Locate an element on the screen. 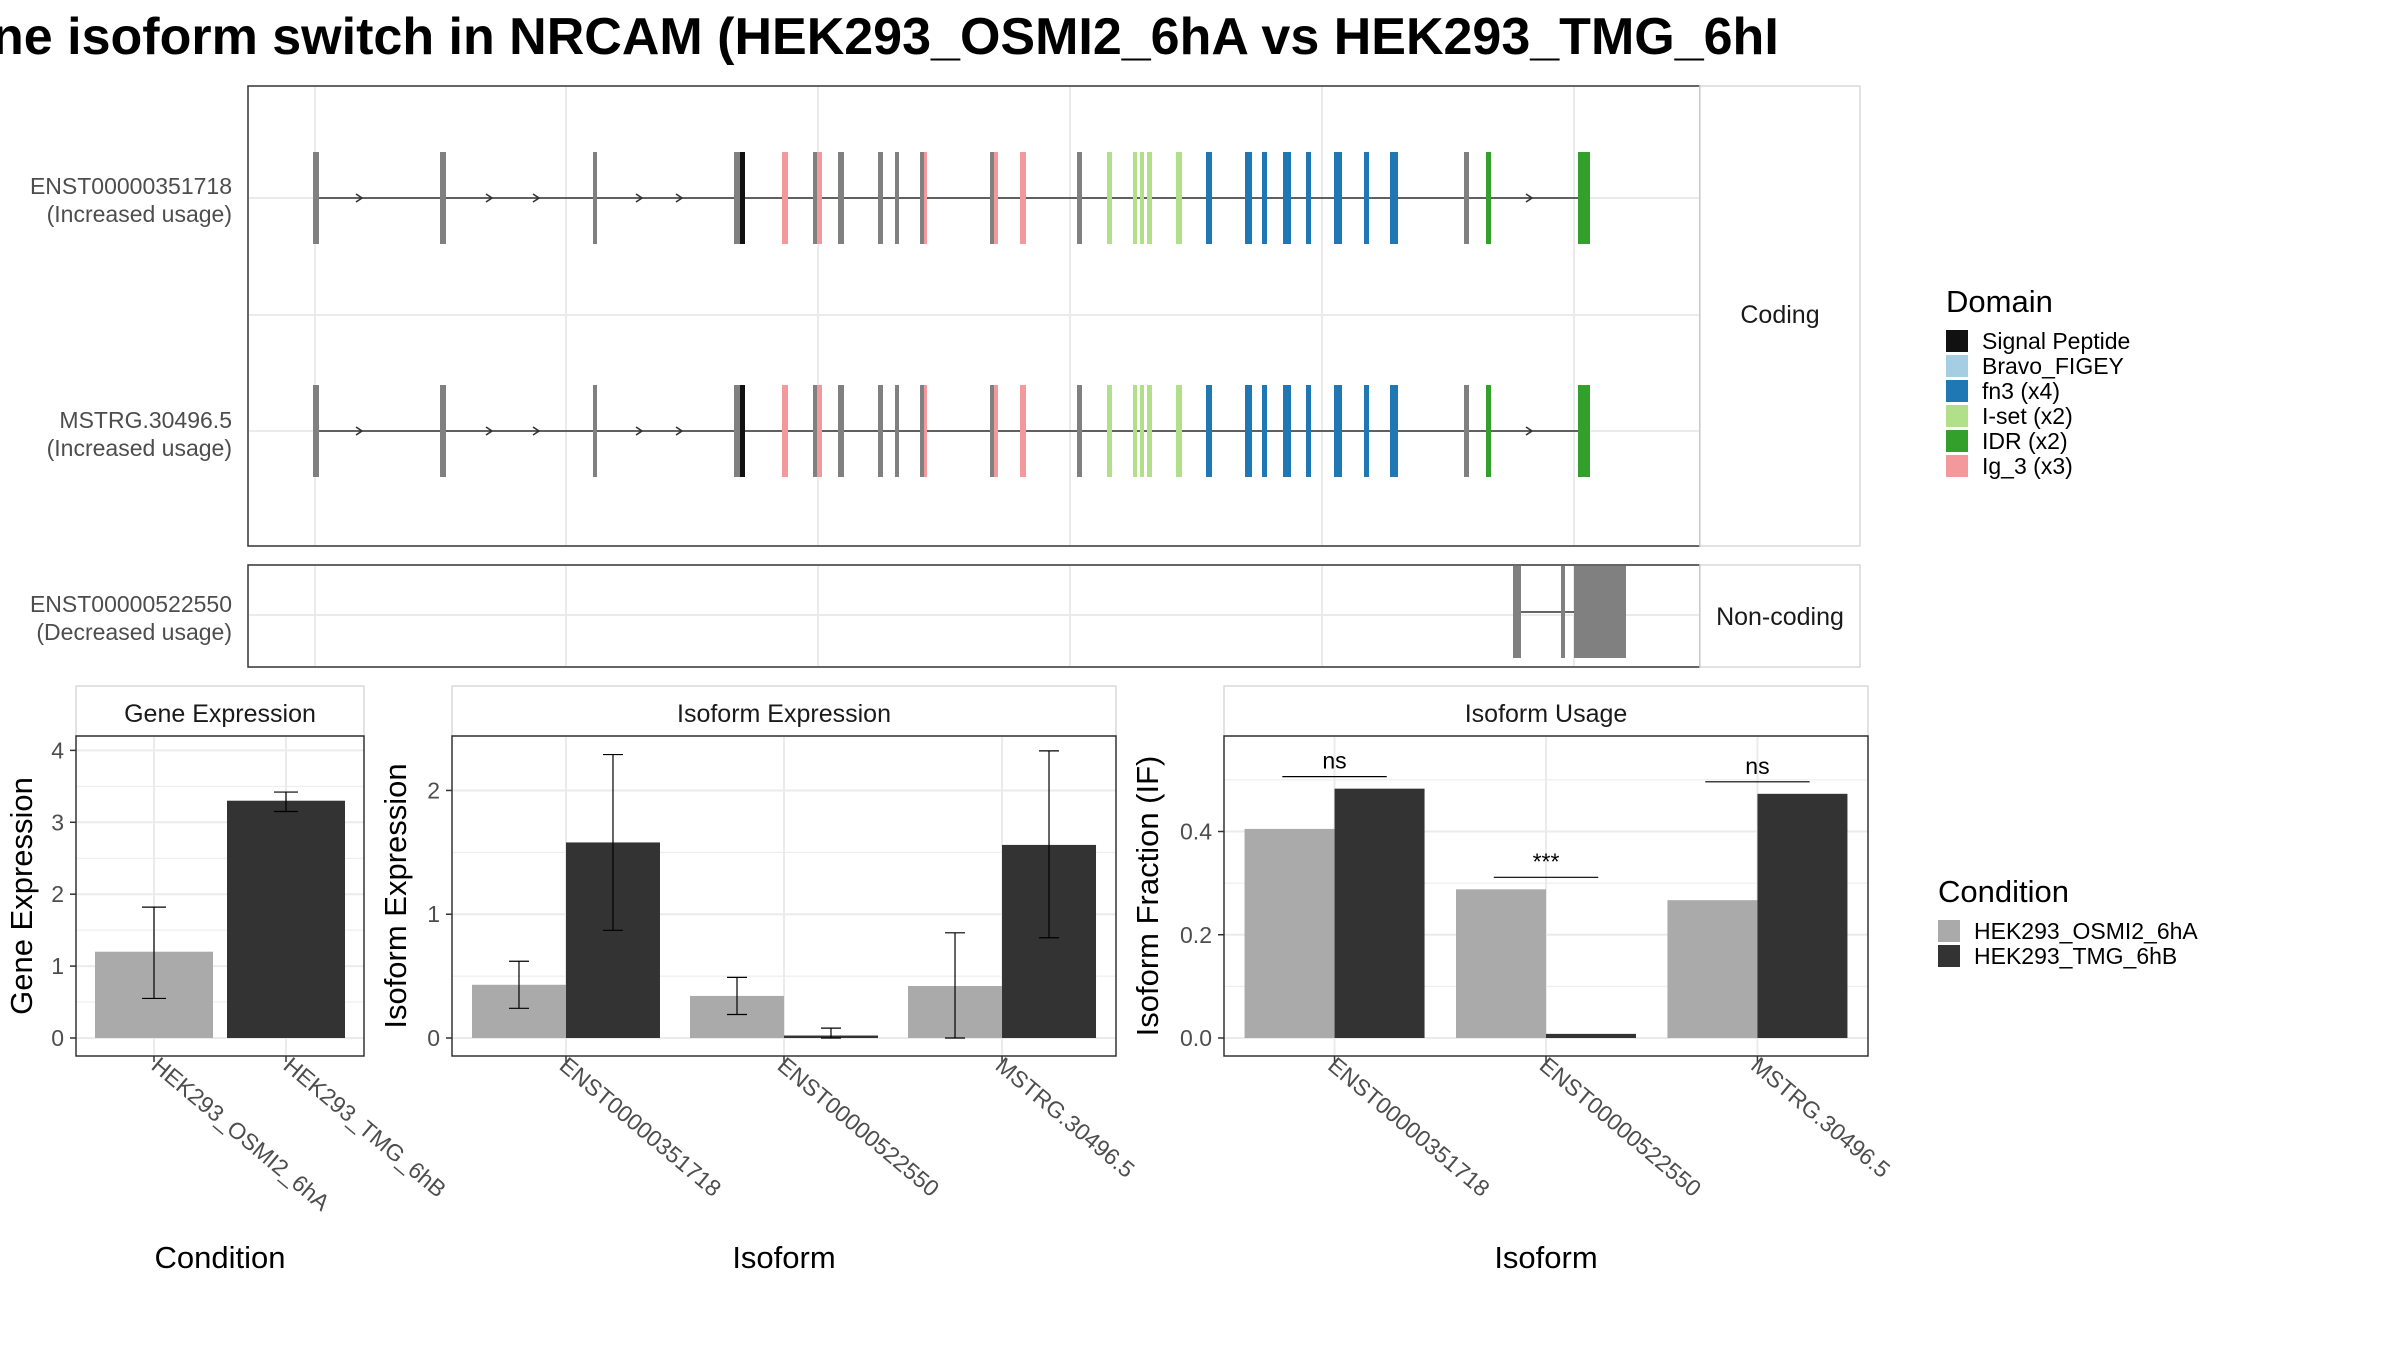 The height and width of the screenshot is (1350, 2400). transcript-usage-label: (Decreased usage) is located at coordinates (134, 632).